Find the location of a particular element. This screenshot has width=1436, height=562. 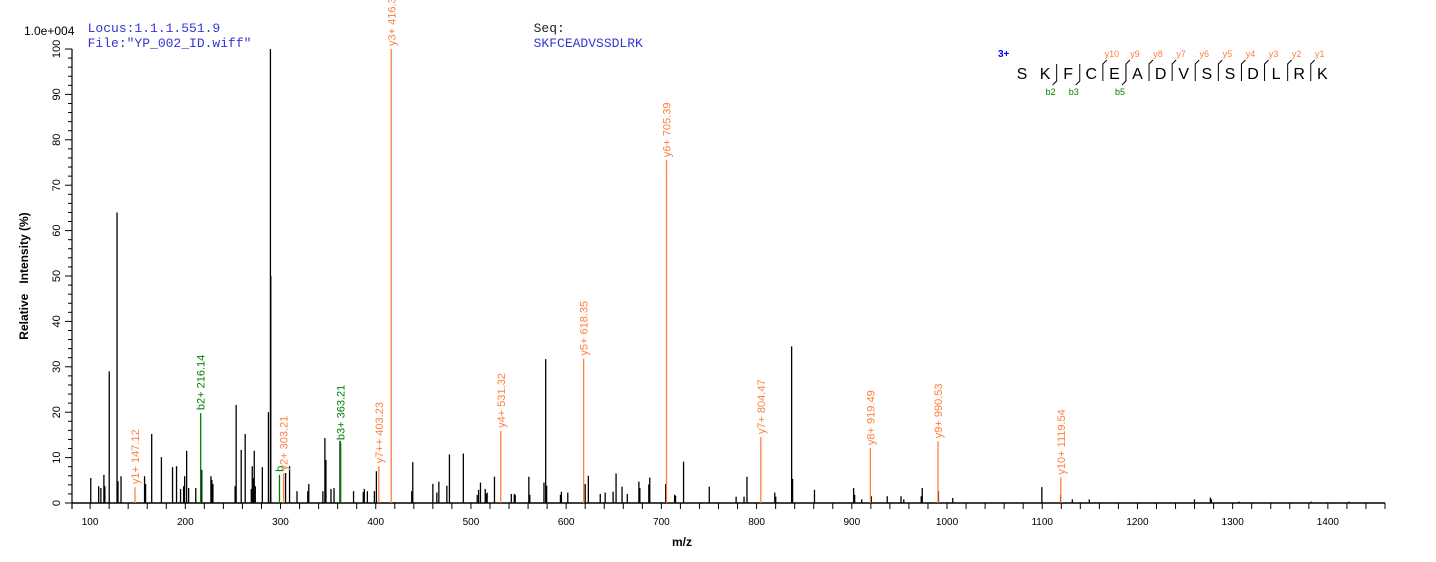

y-ion-mark-label: y9 is located at coordinates (1135, 54).